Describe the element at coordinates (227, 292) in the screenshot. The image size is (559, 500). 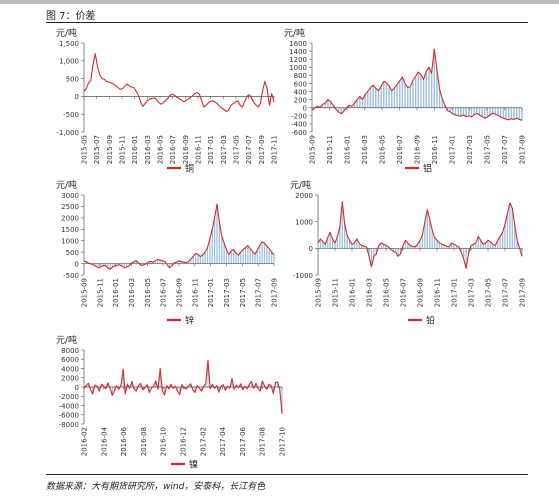
I see `x-tick-label: 2017-03` at that location.